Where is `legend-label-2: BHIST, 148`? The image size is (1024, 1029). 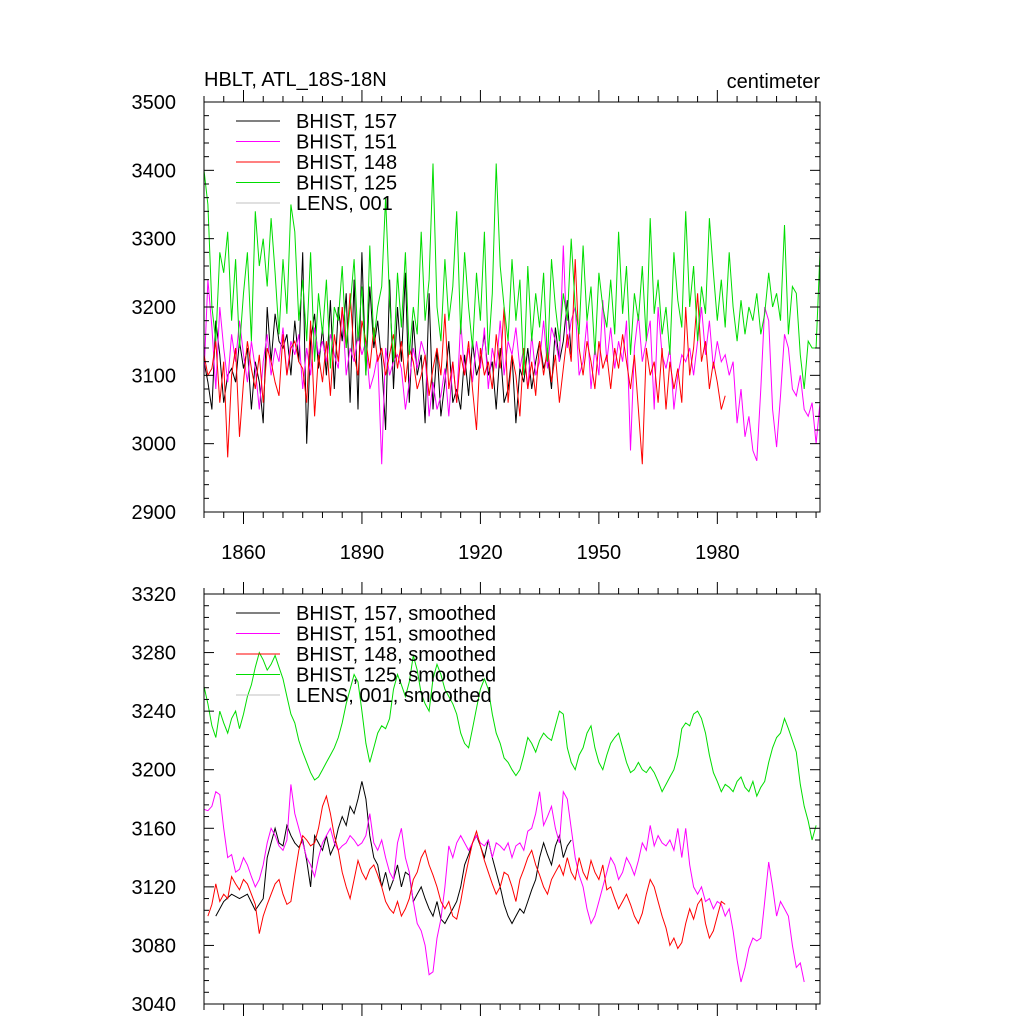 legend-label-2: BHIST, 148 is located at coordinates (346, 163).